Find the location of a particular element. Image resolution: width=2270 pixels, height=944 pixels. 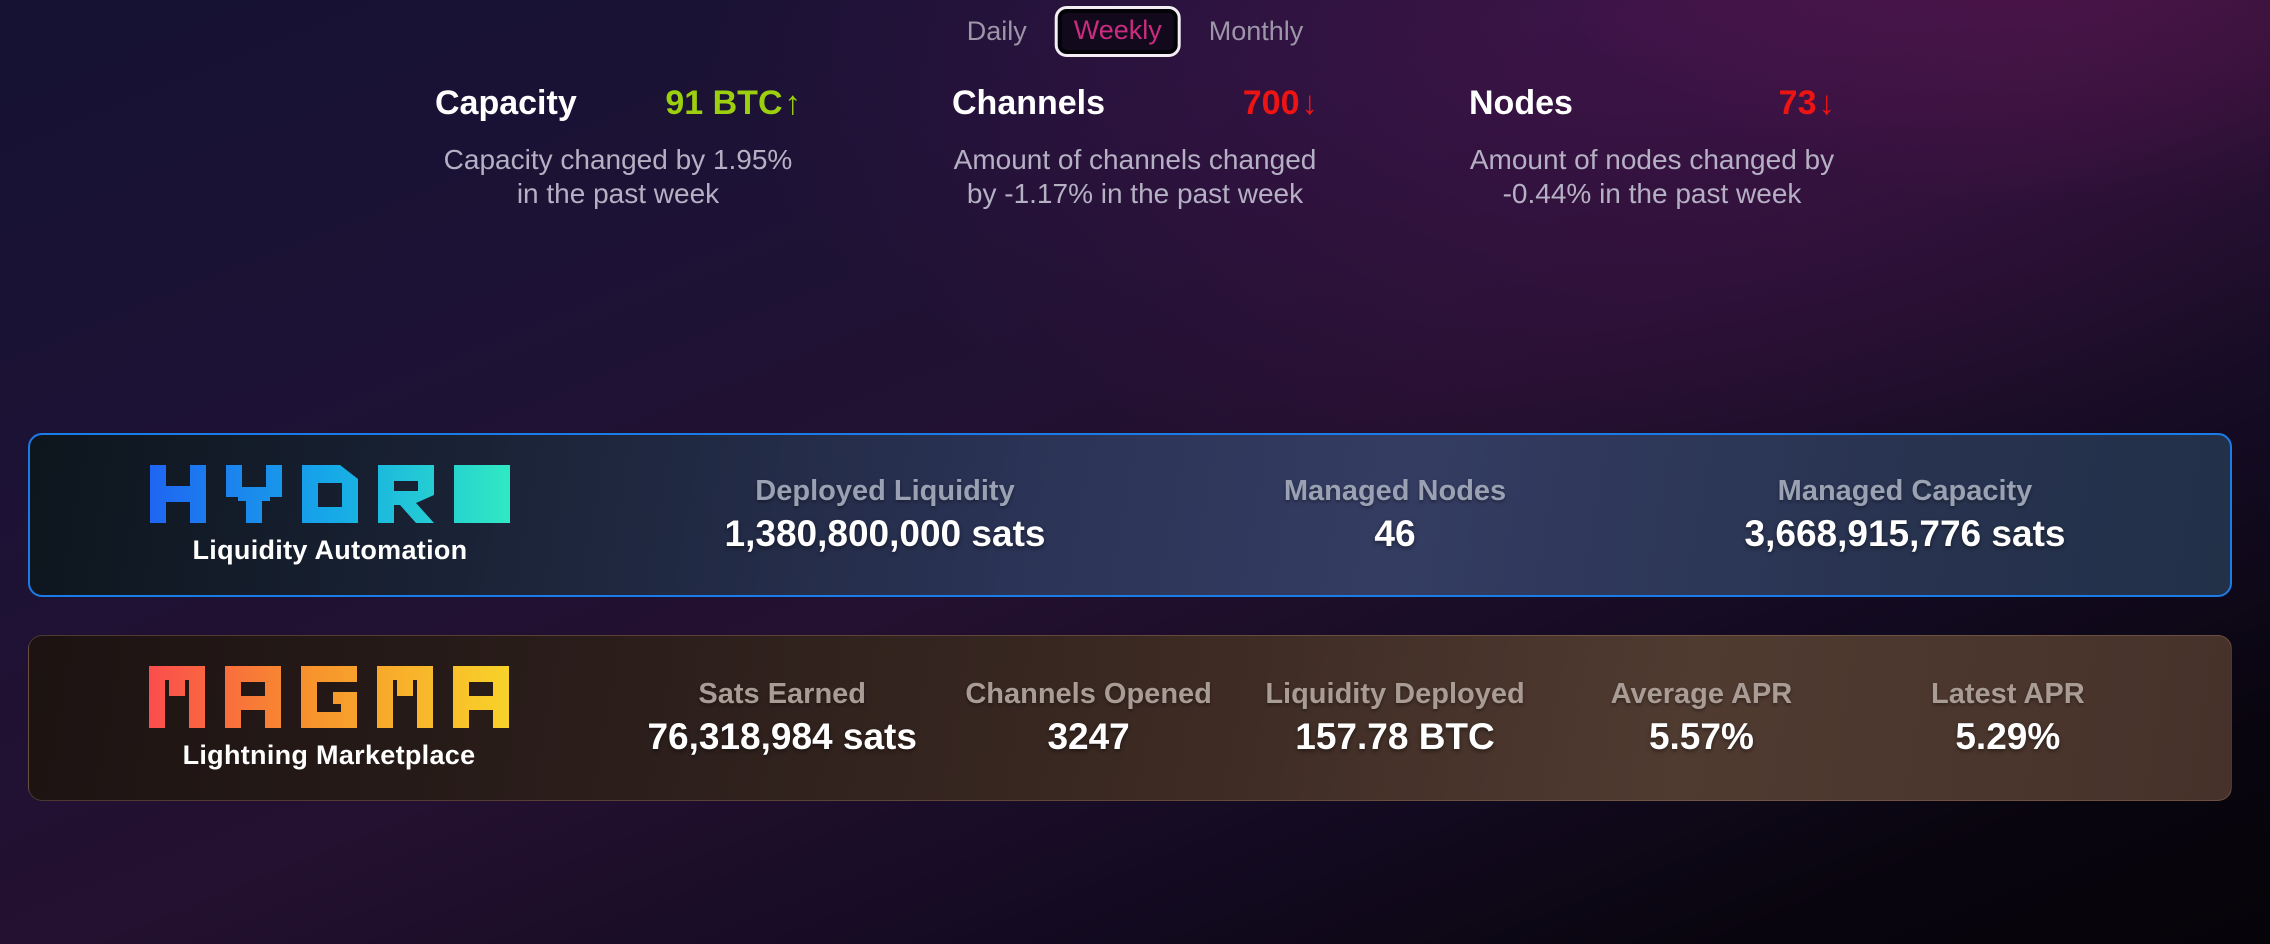

magma-stat-label: Average APR is located at coordinates (1701, 694).